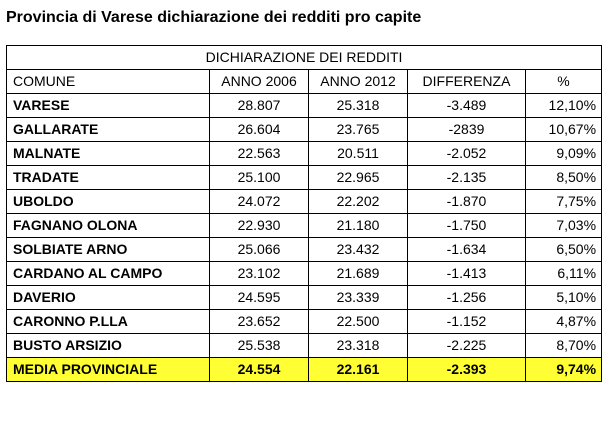 The width and height of the screenshot is (610, 431). I want to click on average-comune: MEDIA PROVINCIALE, so click(108, 369).